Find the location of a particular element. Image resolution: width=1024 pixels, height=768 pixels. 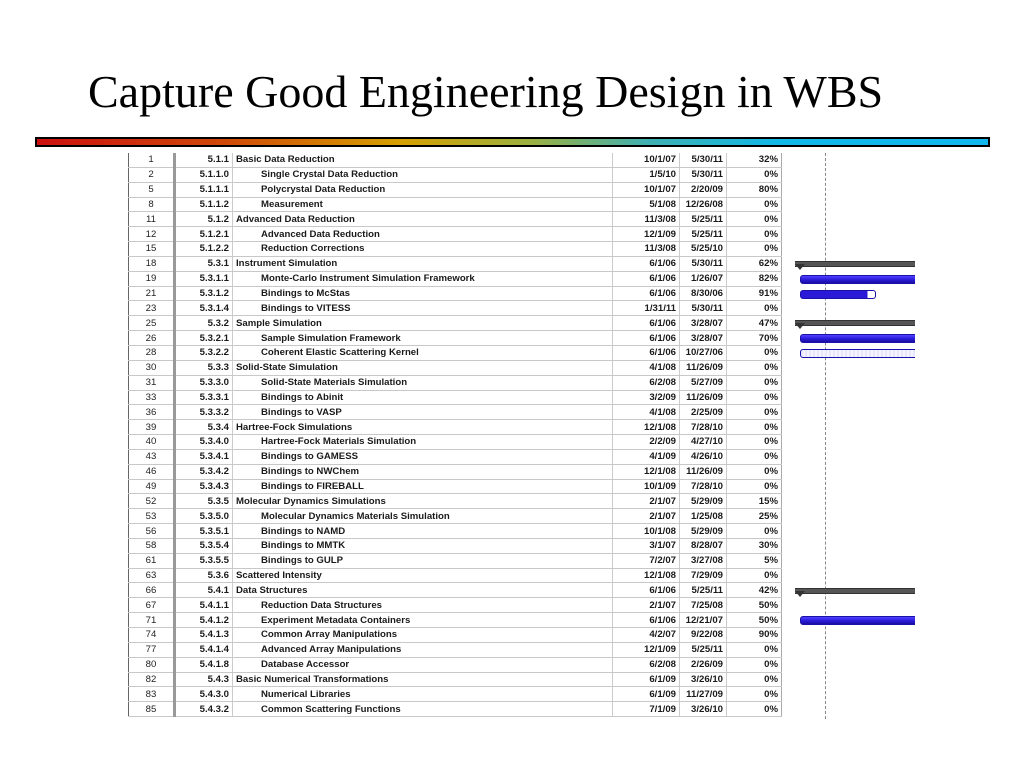

wbs-code-cell: 5.4.1.3 is located at coordinates (203, 635).